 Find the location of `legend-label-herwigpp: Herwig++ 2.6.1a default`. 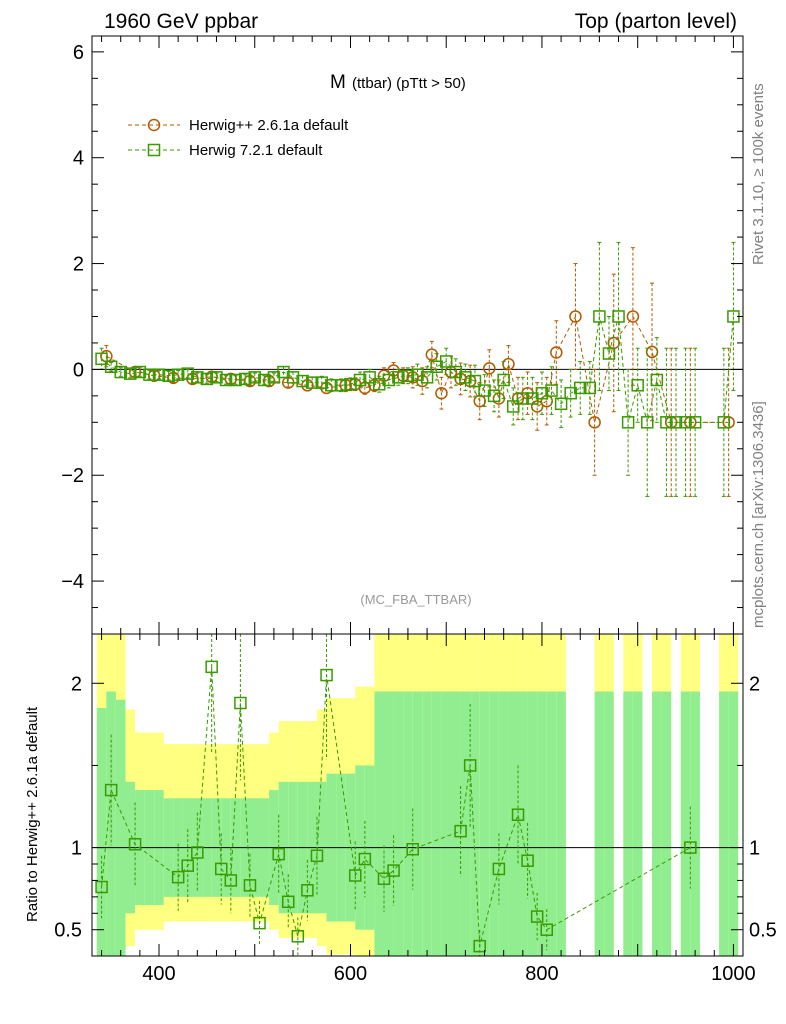

legend-label-herwigpp: Herwig++ 2.6.1a default is located at coordinates (269, 125).